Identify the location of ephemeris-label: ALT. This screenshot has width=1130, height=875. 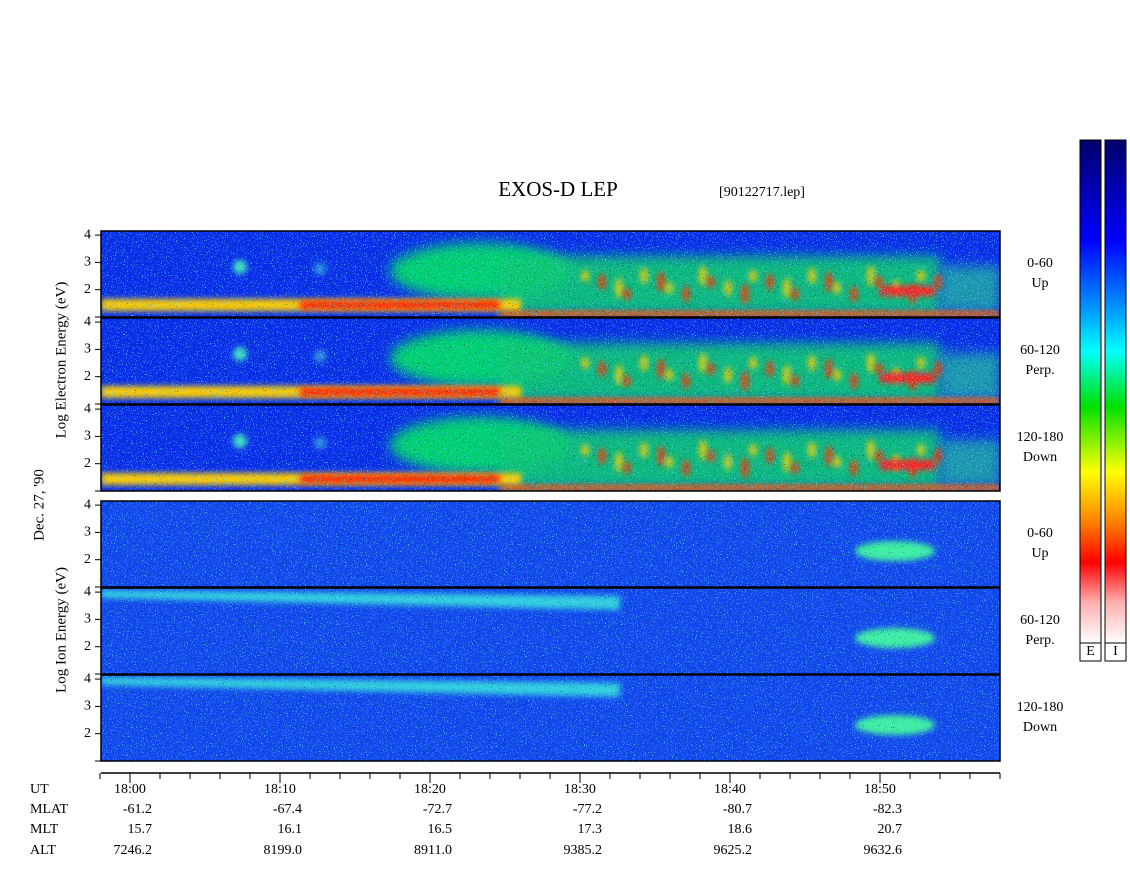
(43, 850).